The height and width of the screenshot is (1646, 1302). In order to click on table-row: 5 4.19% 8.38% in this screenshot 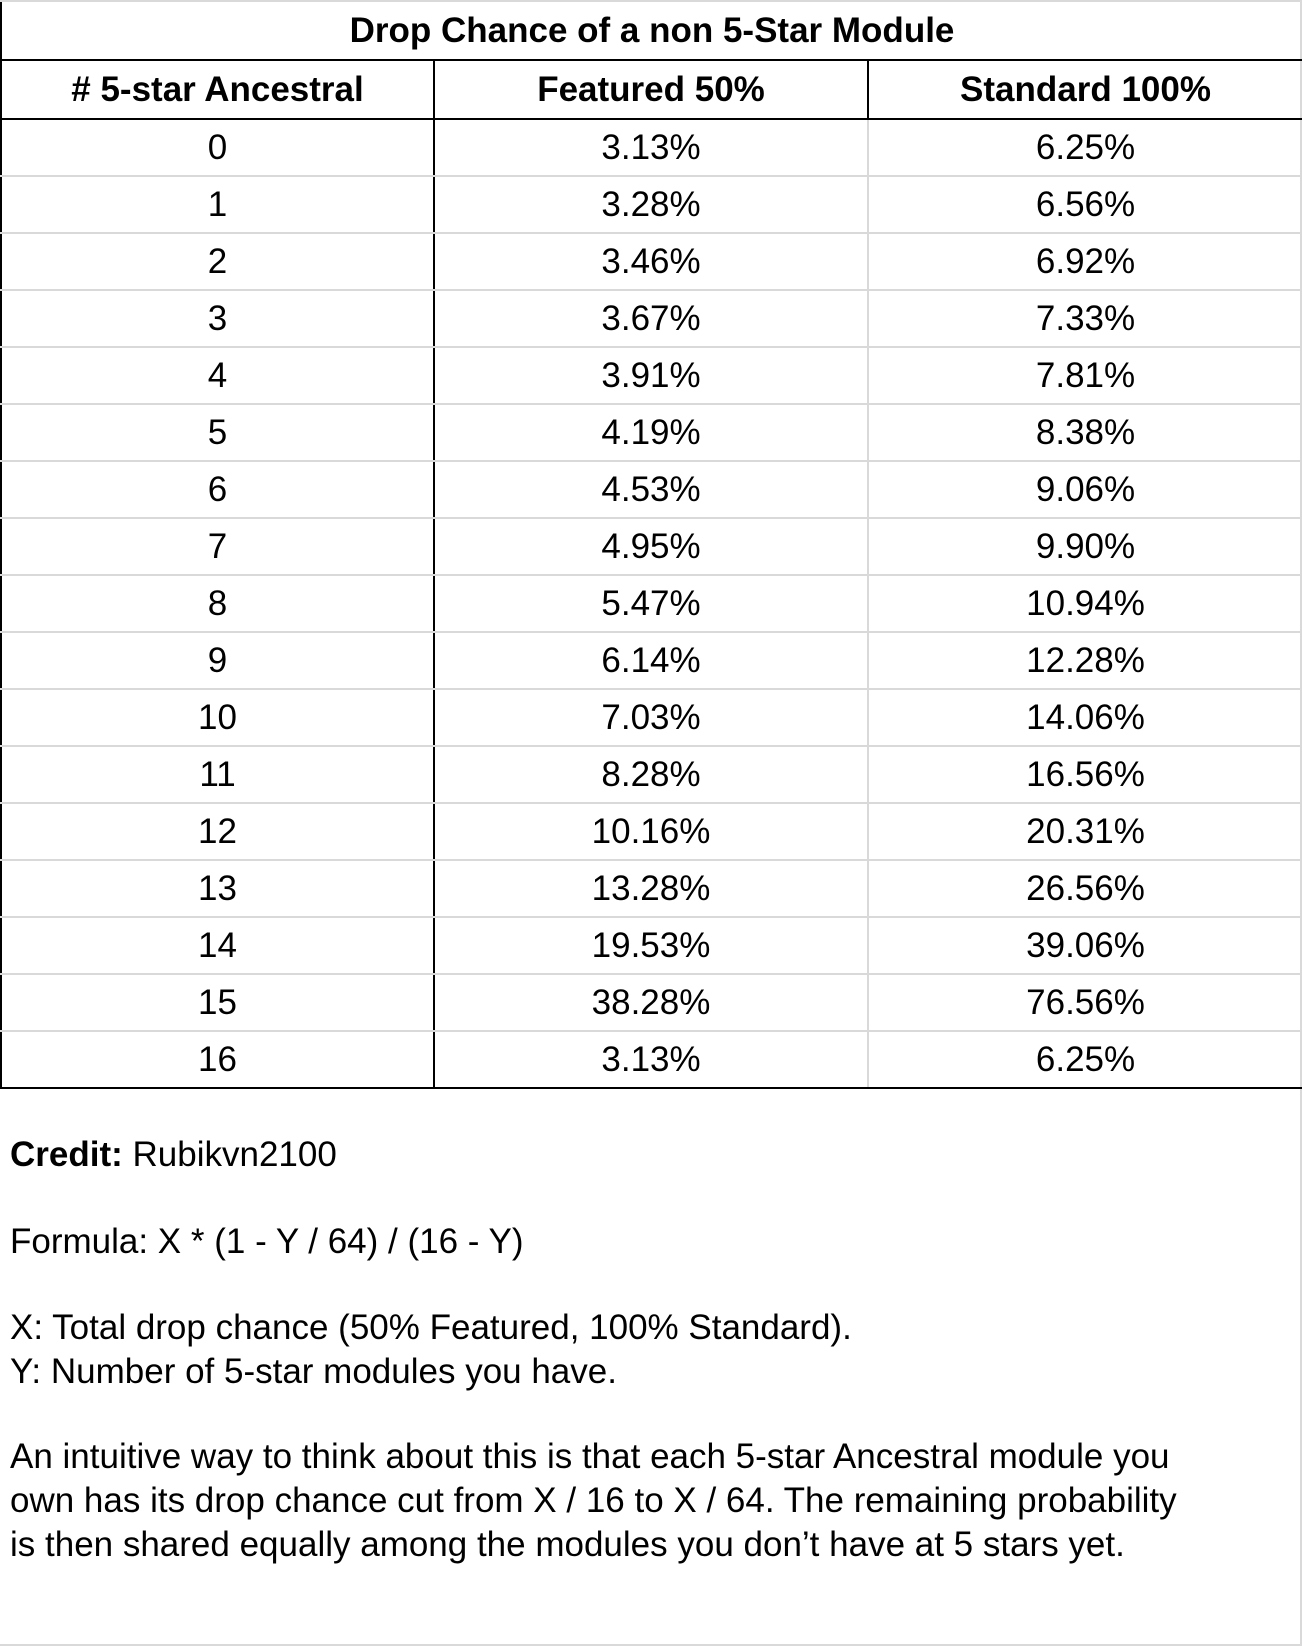, I will do `click(651, 433)`.